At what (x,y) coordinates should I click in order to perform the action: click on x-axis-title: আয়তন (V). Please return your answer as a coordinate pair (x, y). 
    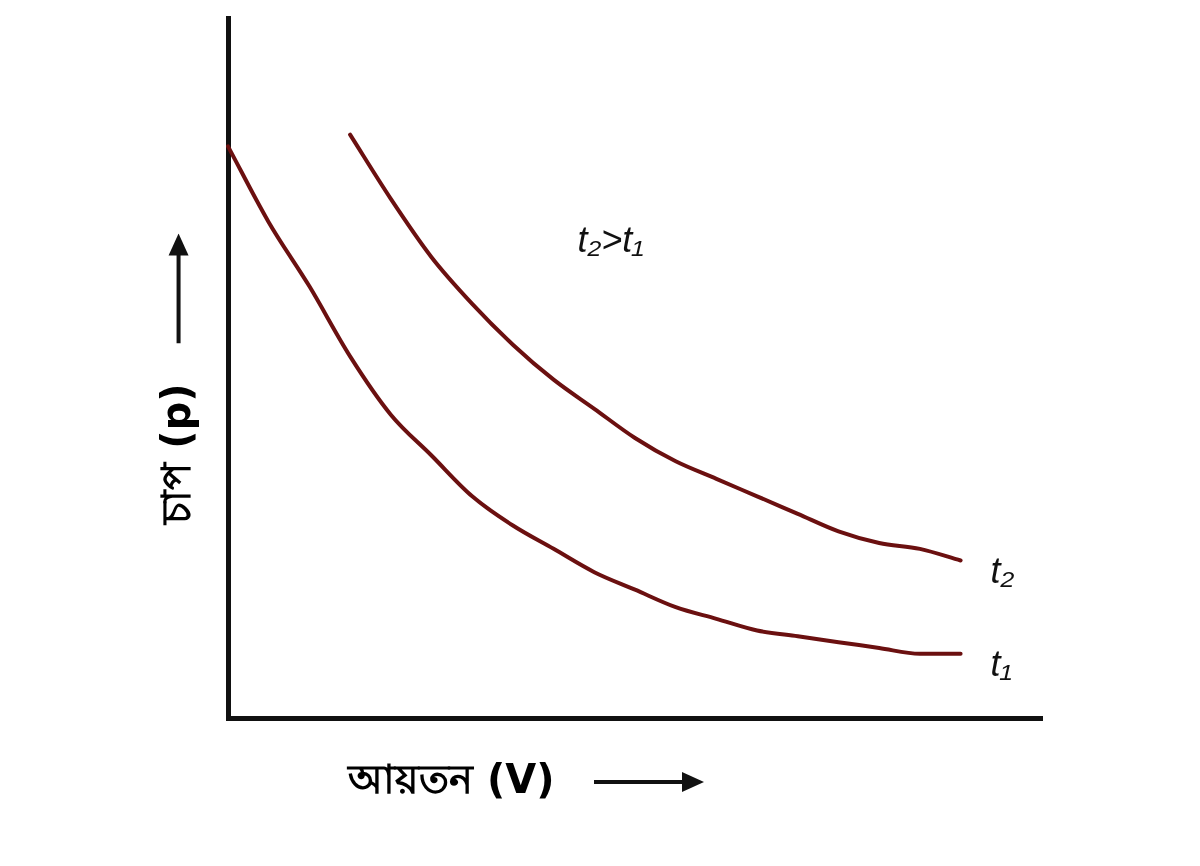
    Looking at the image, I should click on (451, 779).